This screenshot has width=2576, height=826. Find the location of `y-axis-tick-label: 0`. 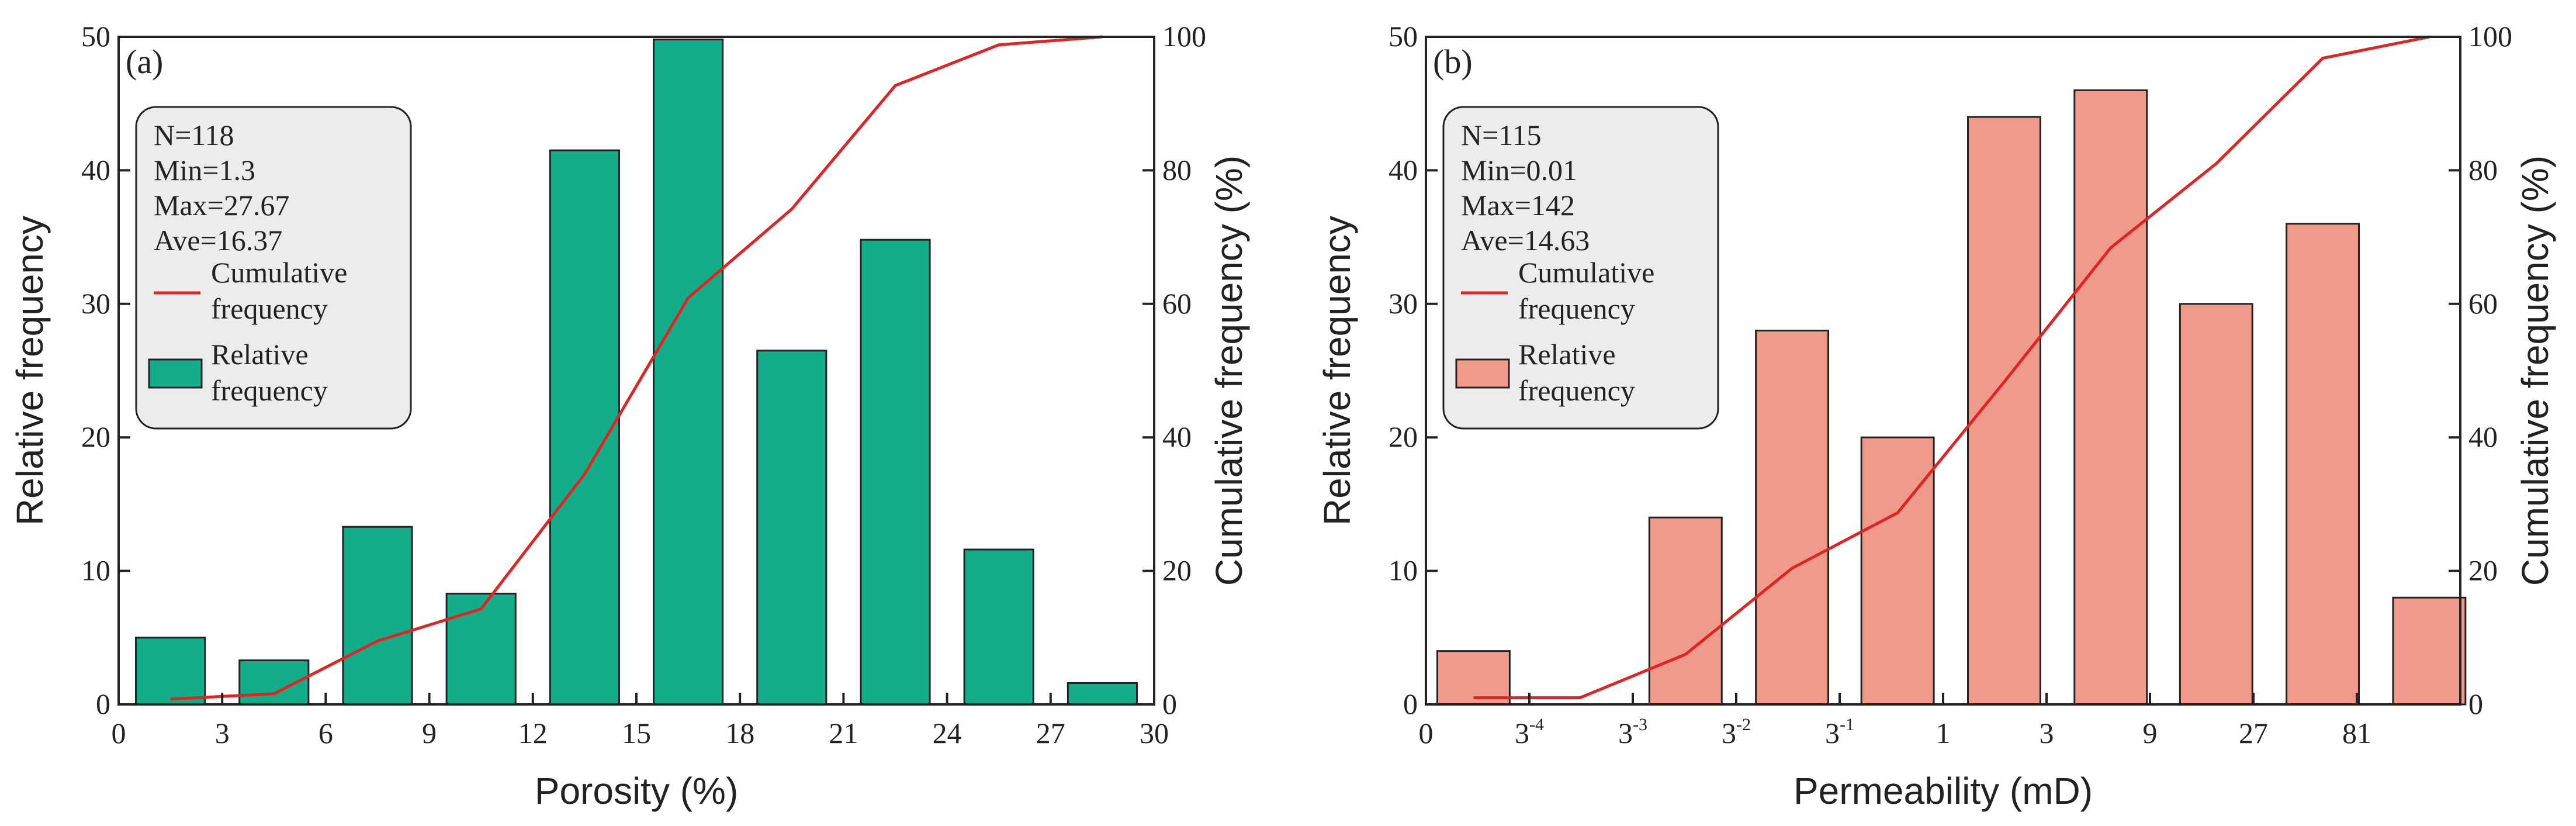

y-axis-tick-label: 0 is located at coordinates (103, 703).